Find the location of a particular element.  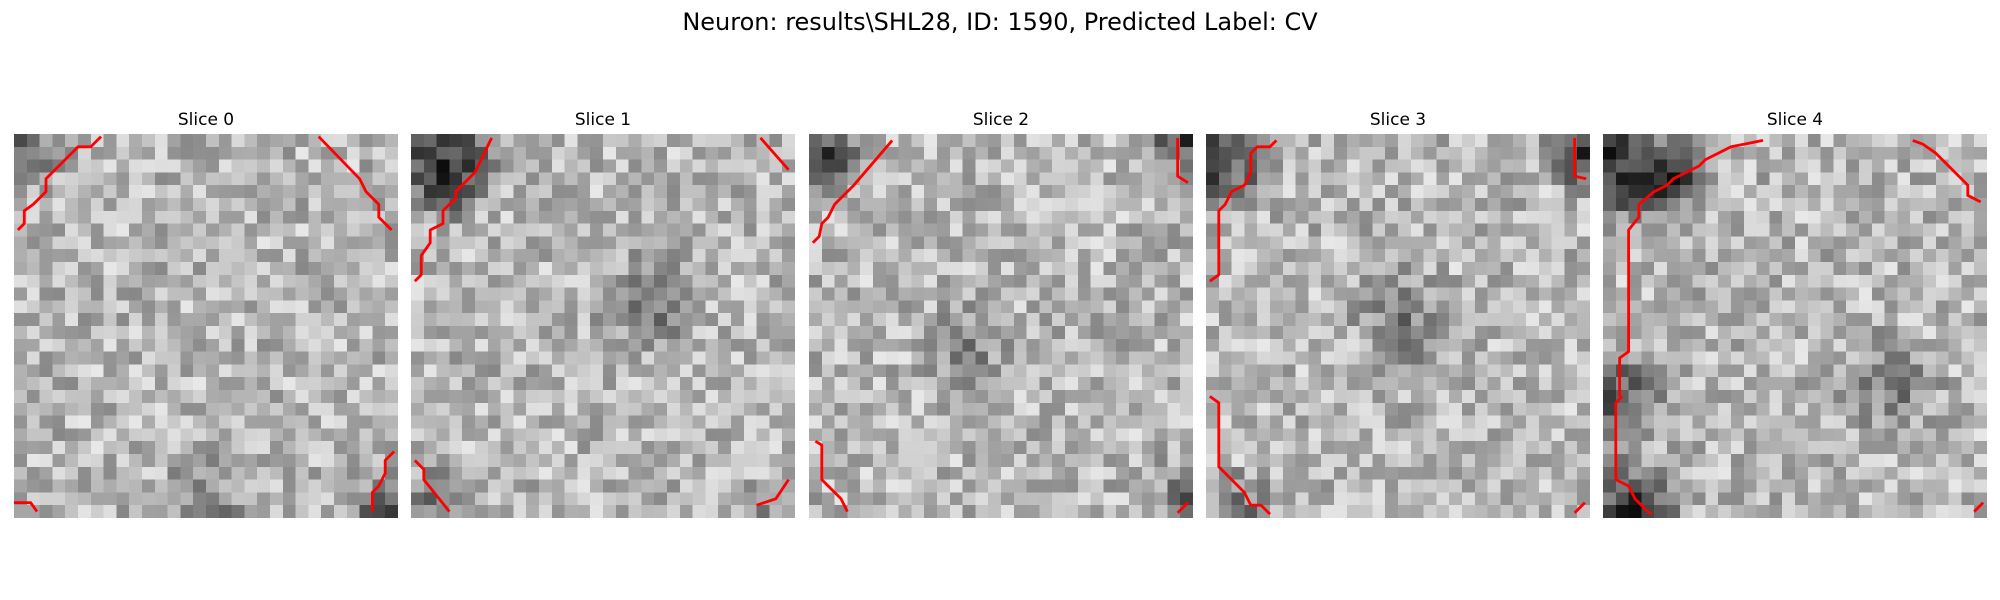

slice-panel-4: Slice 4 is located at coordinates (1795, 313).